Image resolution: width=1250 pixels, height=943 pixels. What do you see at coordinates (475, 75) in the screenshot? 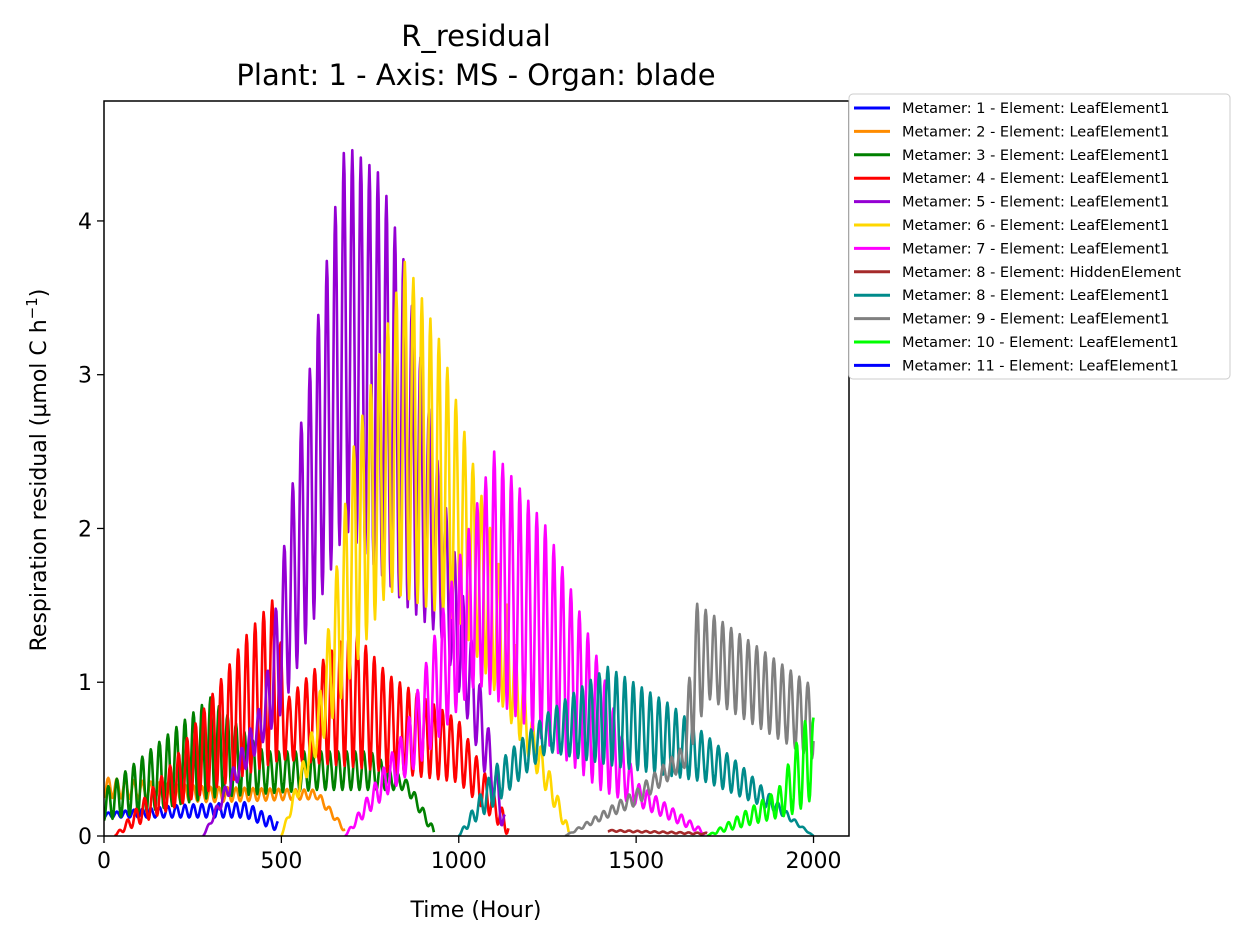
I see `chart-subtitle: Plant: 1 - Axis: MS - Organ: blade` at bounding box center [475, 75].